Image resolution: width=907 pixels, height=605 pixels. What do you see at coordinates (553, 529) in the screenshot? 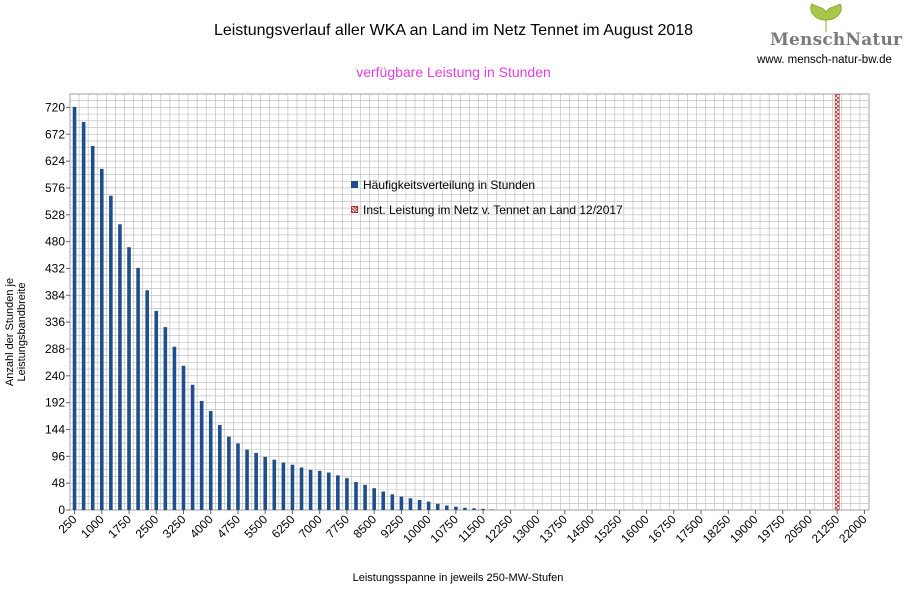
I see `x-tick-label: 13750` at bounding box center [553, 529].